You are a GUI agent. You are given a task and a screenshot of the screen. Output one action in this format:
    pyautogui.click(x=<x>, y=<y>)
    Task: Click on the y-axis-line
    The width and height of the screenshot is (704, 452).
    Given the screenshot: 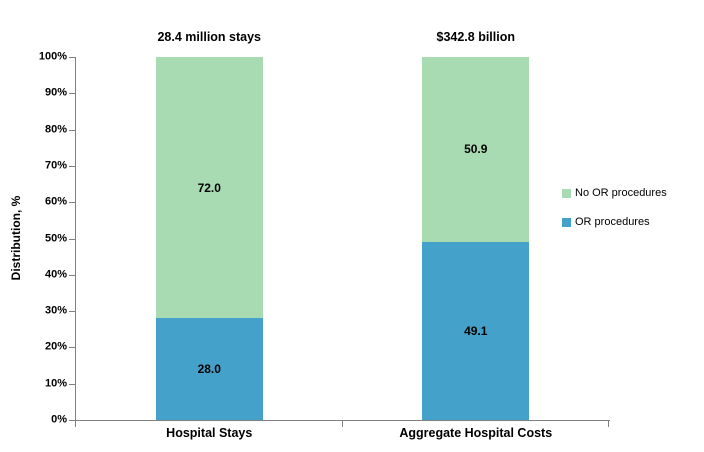 What is the action you would take?
    pyautogui.click(x=75, y=242)
    